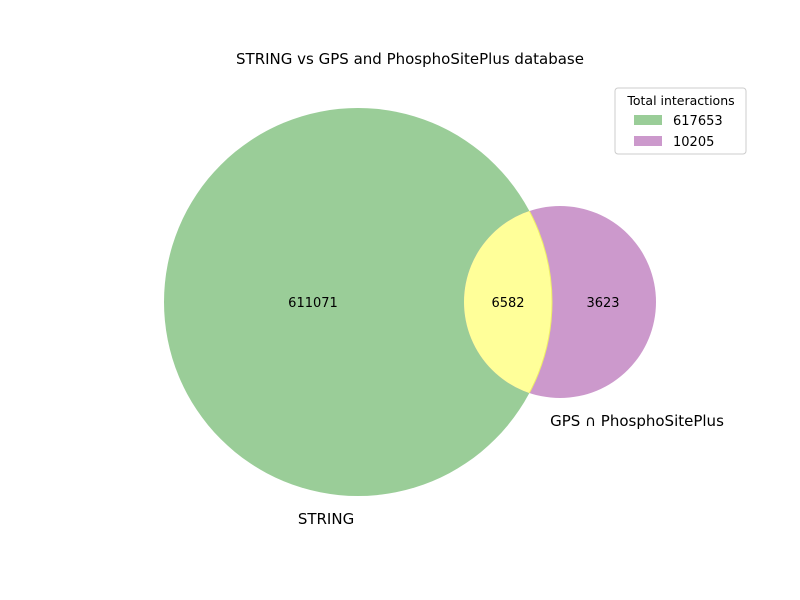  Describe the element at coordinates (326, 519) in the screenshot. I see `string-set-label: STRING` at that location.